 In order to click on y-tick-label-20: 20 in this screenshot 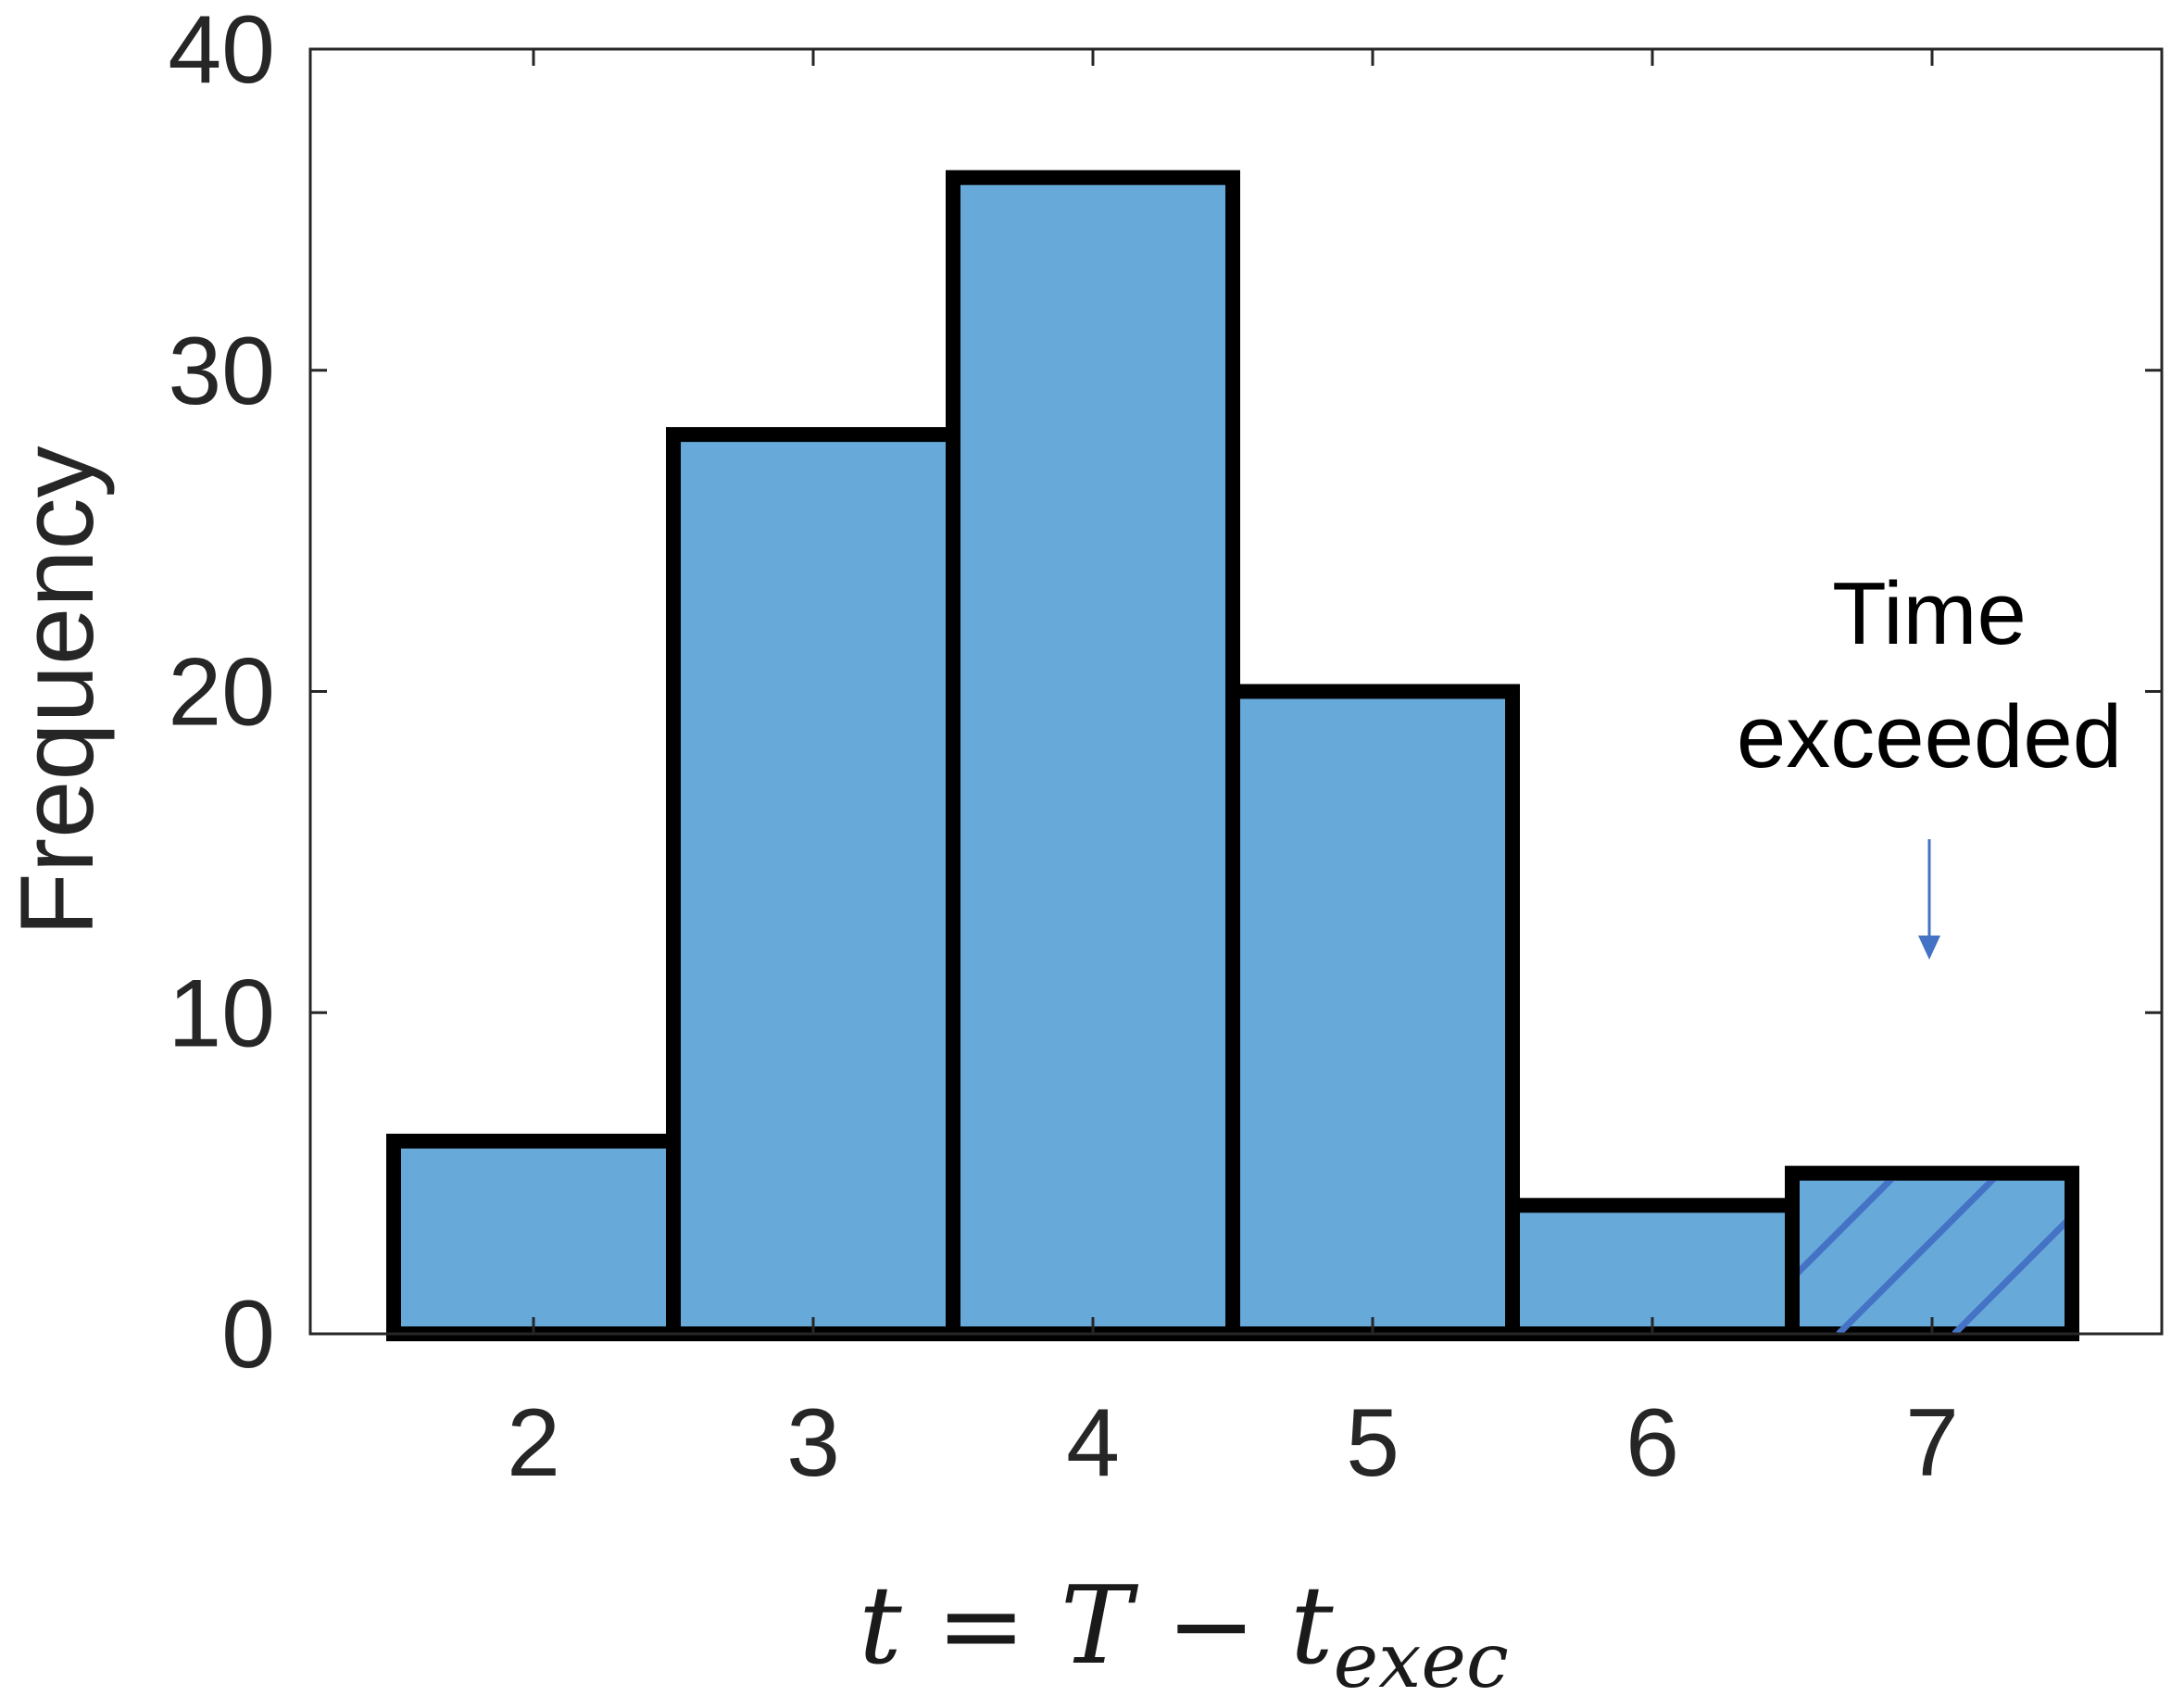, I will do `click(221, 693)`.